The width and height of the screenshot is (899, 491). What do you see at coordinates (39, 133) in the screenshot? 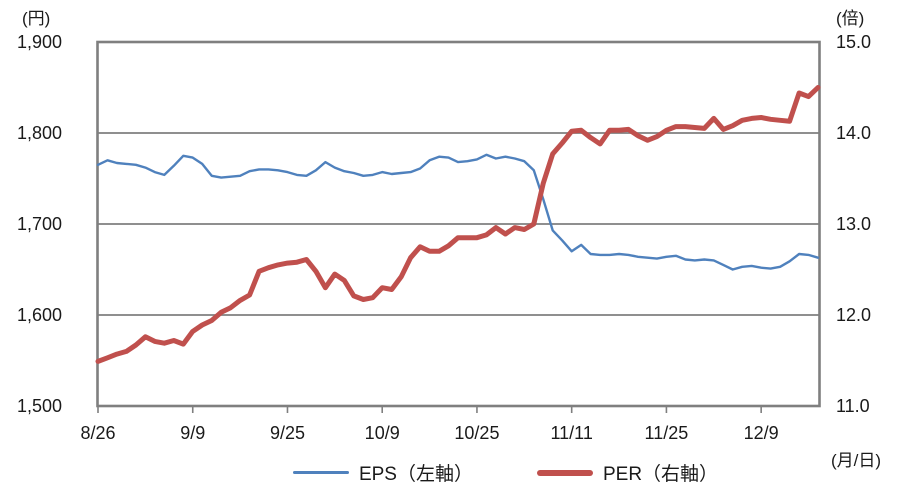
I see `left-axis-tick-label: 1,800` at bounding box center [39, 133].